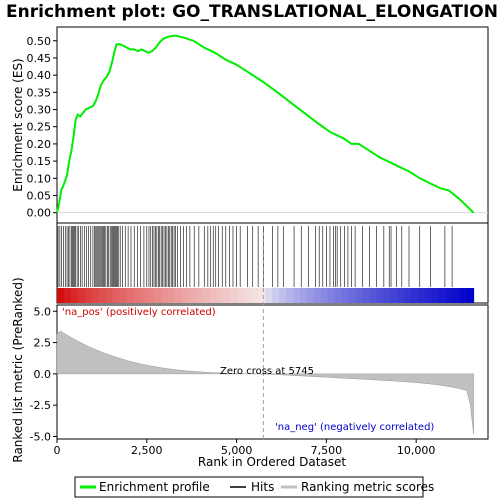  I want to click on es-tick-label: 0.05, so click(39, 195).